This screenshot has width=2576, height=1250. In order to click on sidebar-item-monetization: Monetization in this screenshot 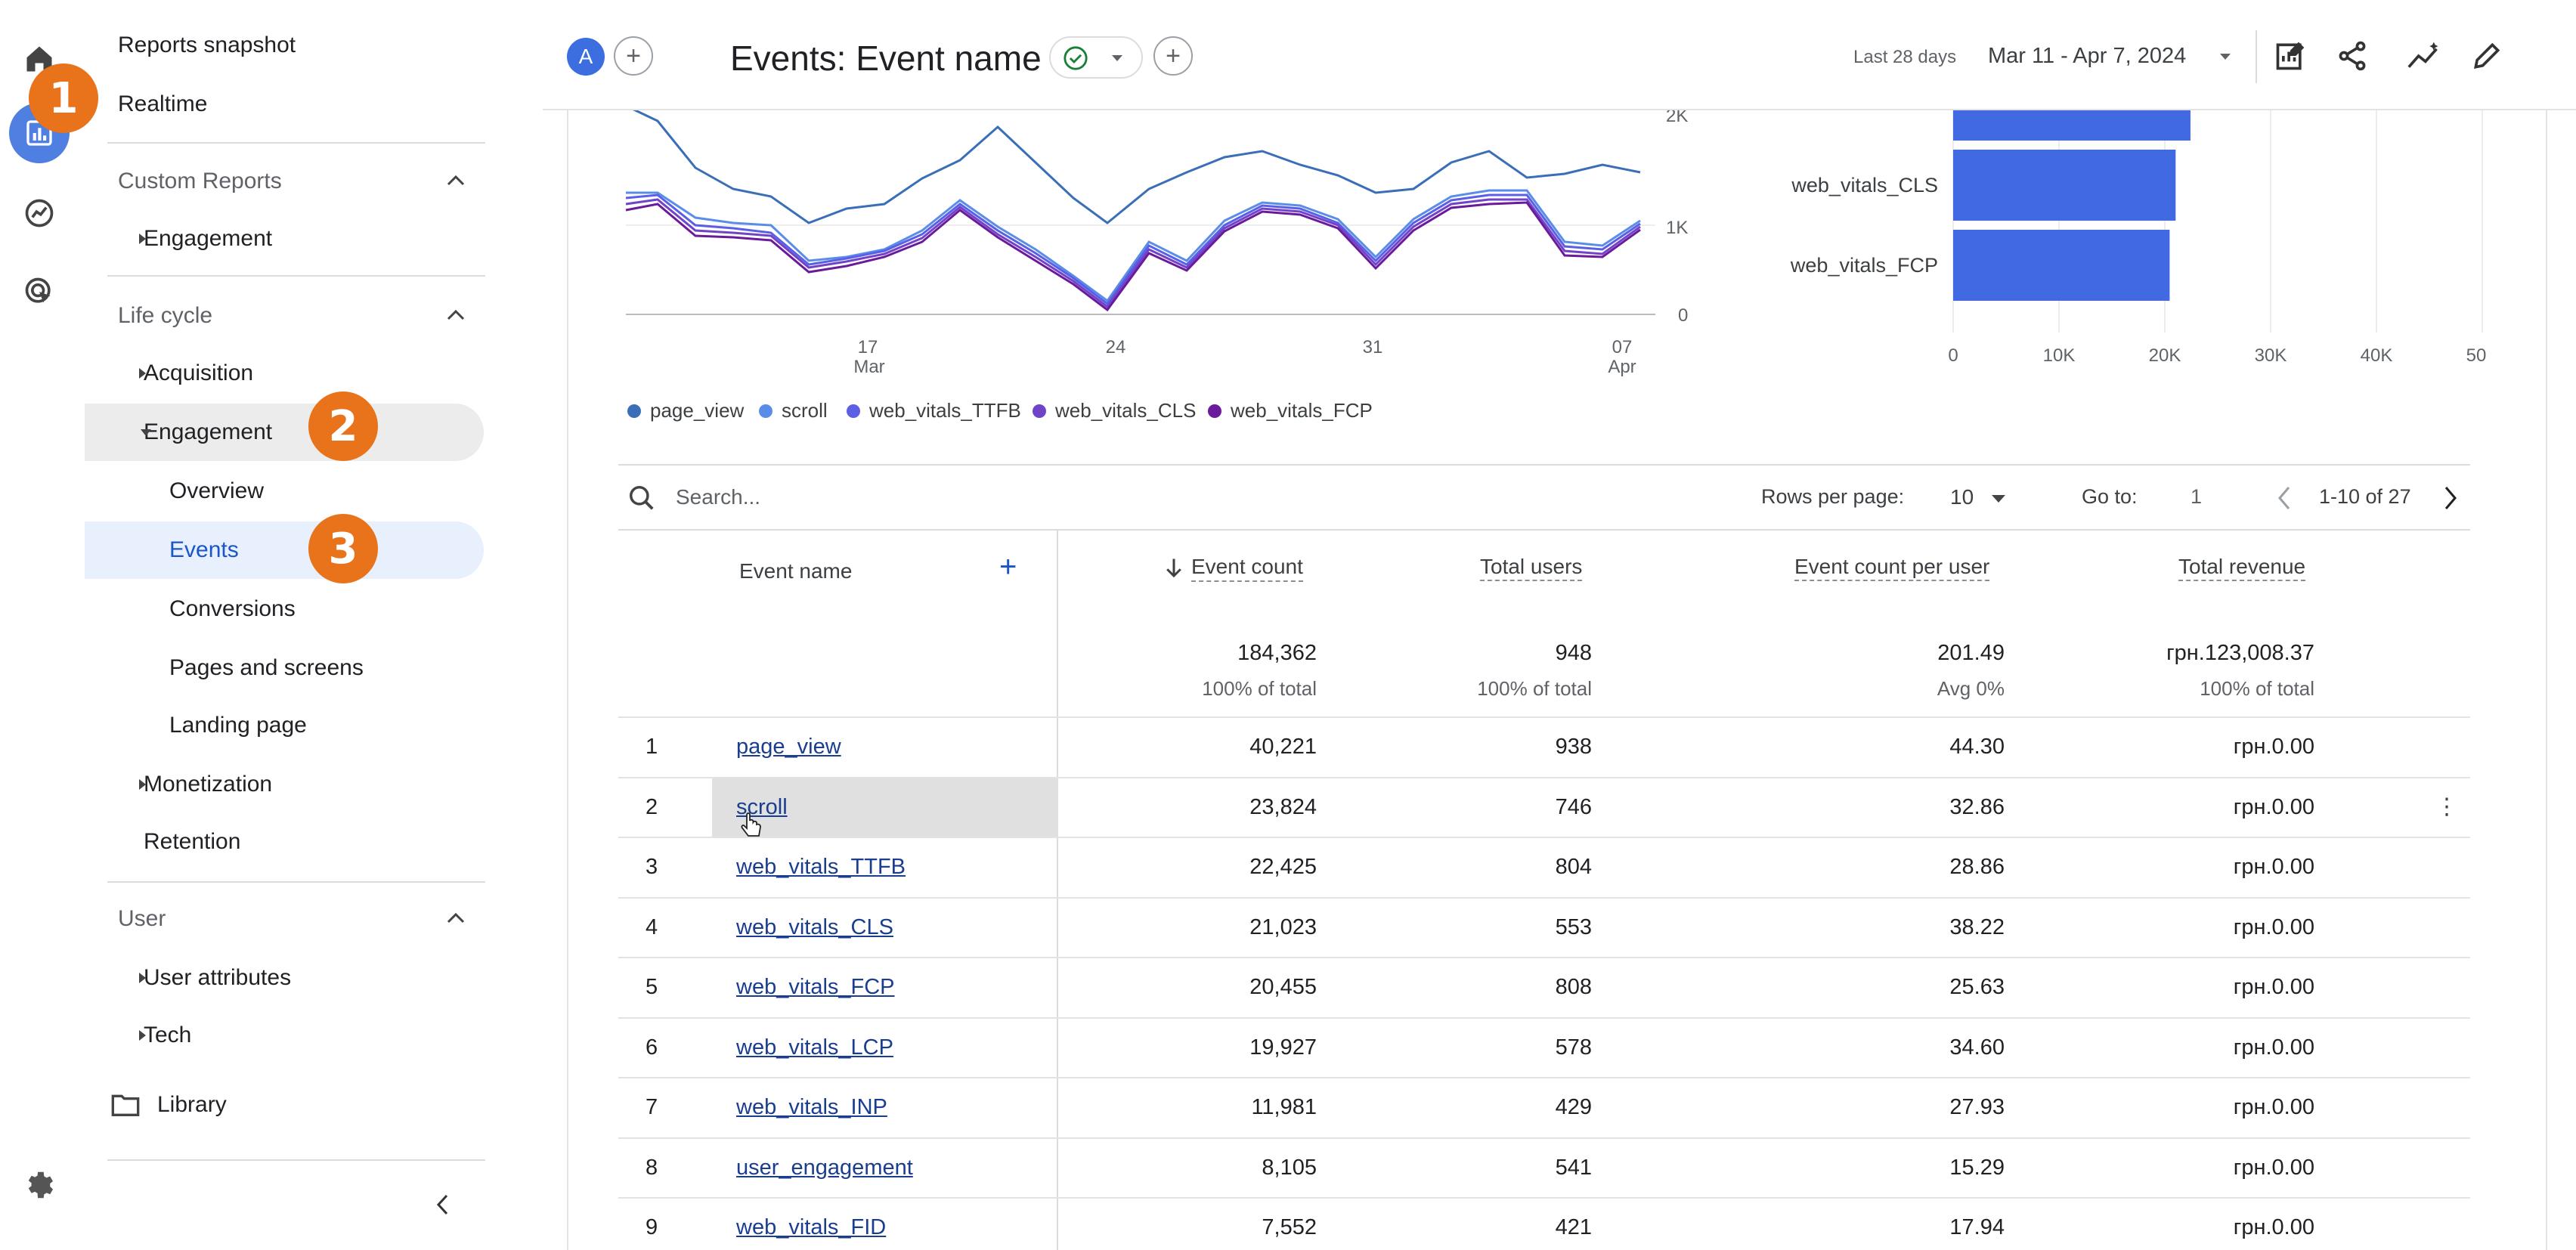, I will do `click(195, 784)`.